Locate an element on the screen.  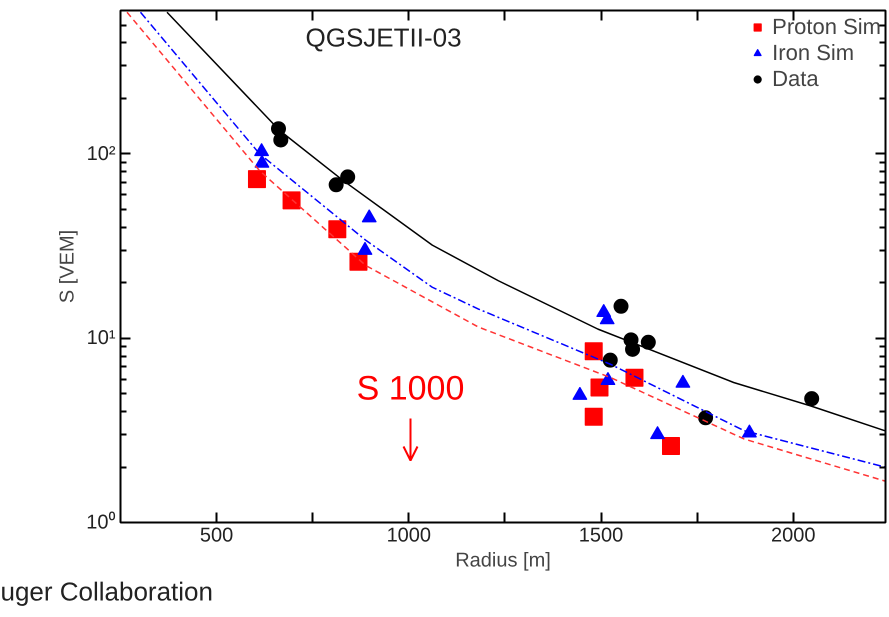
annotation: S 1000 is located at coordinates (410, 389).